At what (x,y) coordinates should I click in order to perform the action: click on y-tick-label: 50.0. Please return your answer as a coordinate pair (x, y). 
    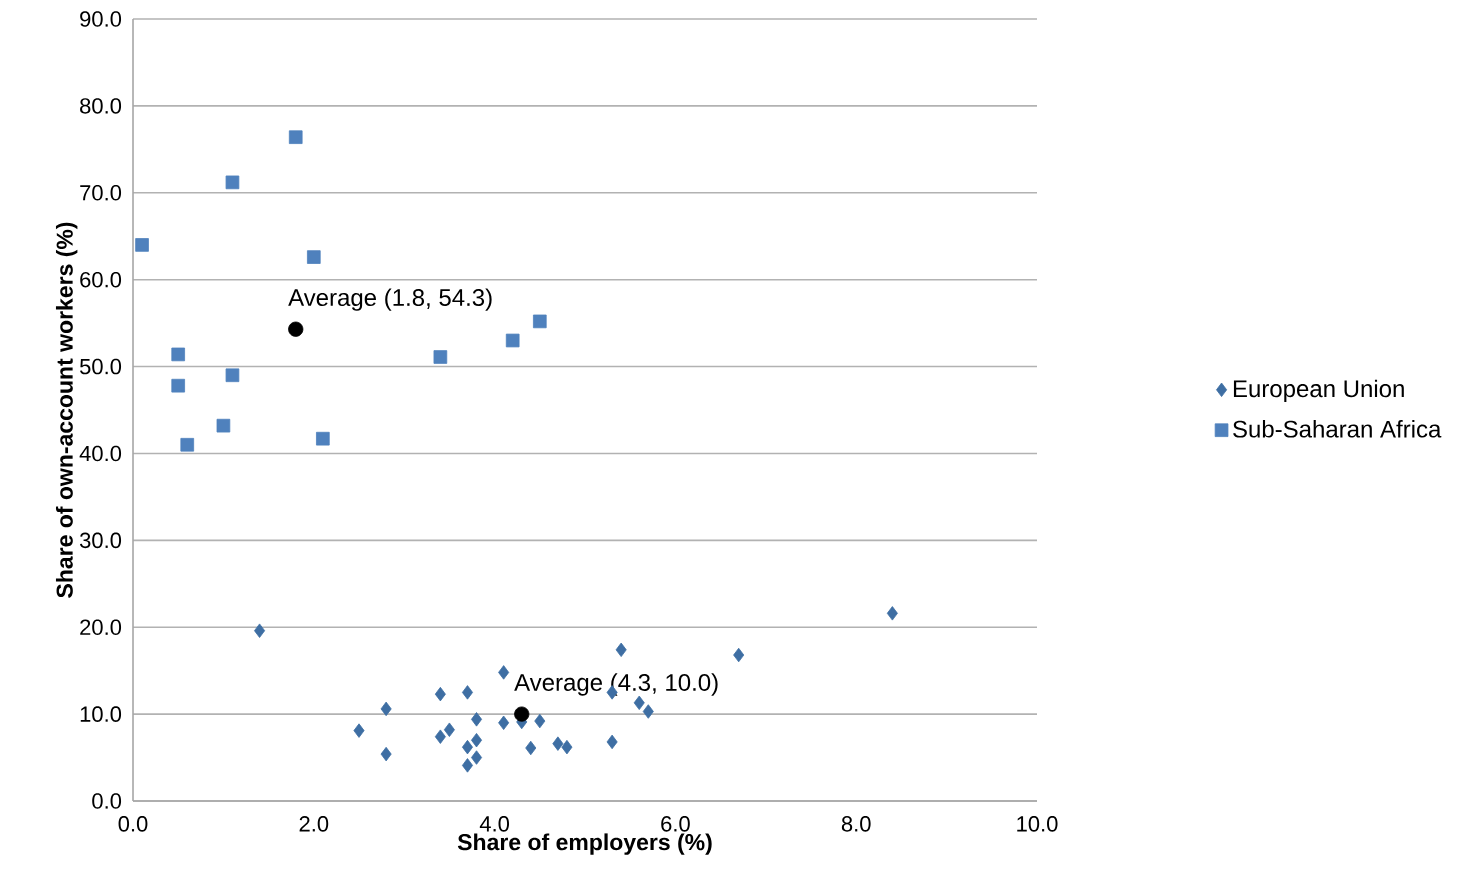
    Looking at the image, I should click on (101, 366).